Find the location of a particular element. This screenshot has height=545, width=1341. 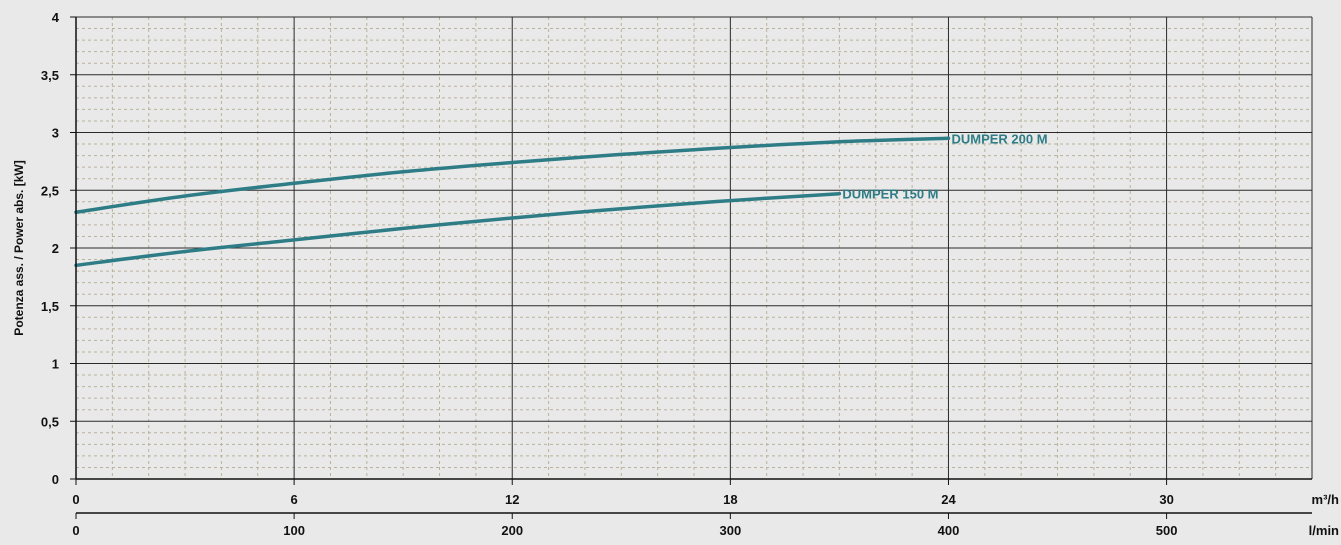

y-tick-label: 2,5 is located at coordinates (50, 190).